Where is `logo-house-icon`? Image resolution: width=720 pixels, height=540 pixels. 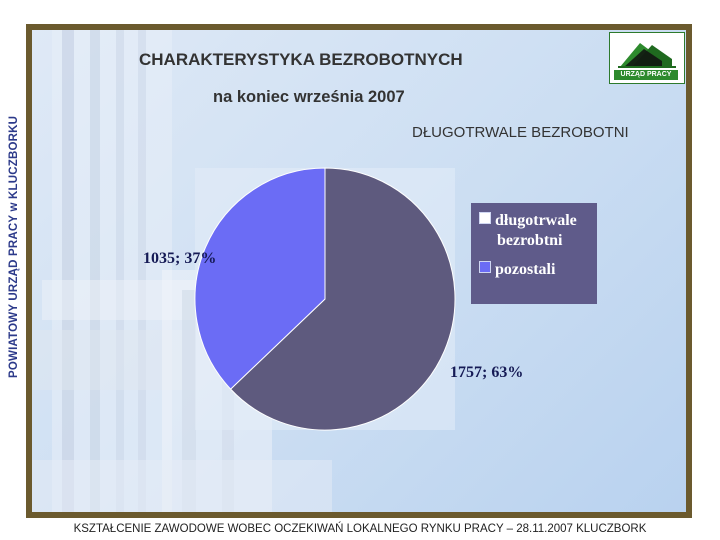 logo-house-icon is located at coordinates (647, 55).